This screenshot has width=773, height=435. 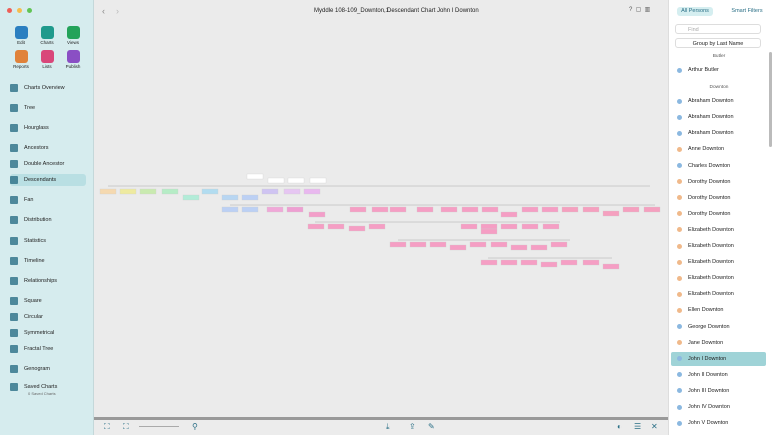 I want to click on sidebar-item: Fan, so click(x=48, y=200).